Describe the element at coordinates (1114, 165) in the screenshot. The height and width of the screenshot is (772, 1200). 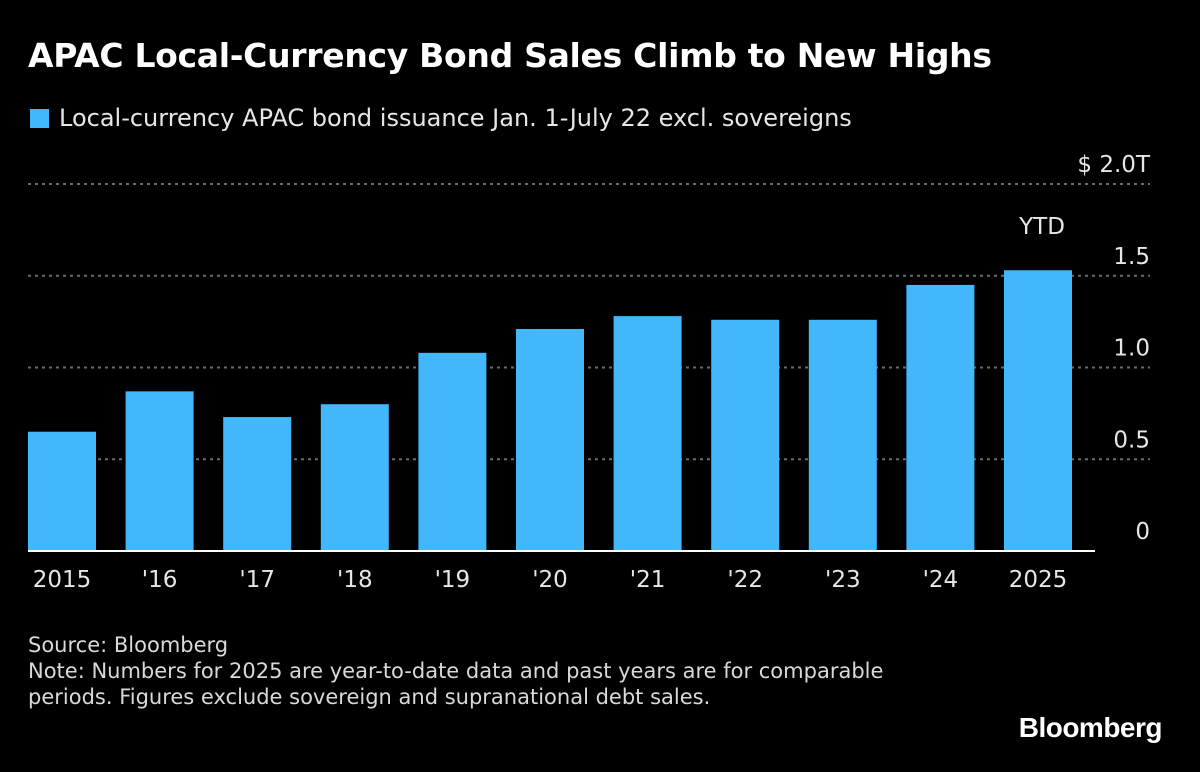
I see `y-tick-label: $ 2.0T` at that location.